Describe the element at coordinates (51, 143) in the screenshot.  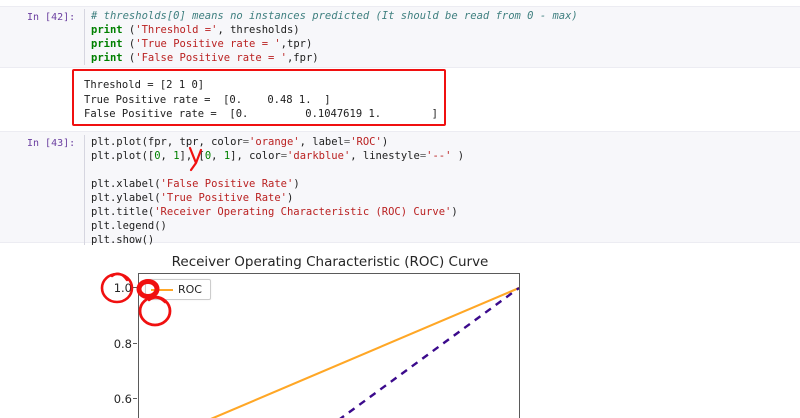
I see `prompt-label-43: In [43]:` at that location.